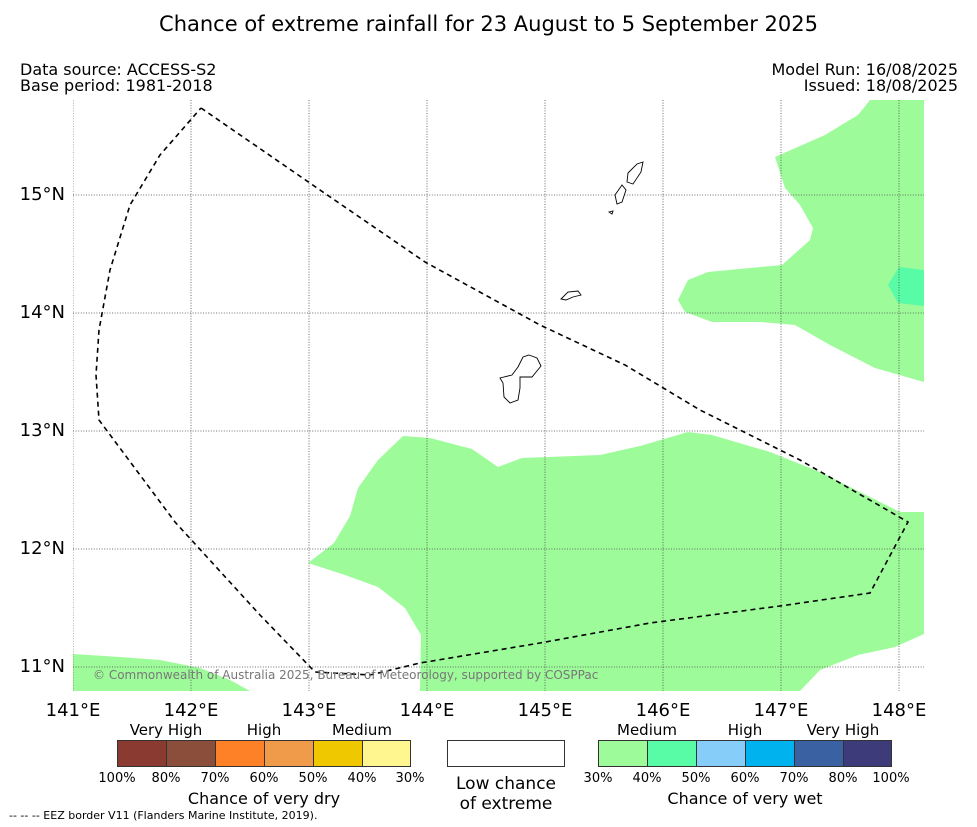  What do you see at coordinates (506, 753) in the screenshot?
I see `legend-low-swatch` at bounding box center [506, 753].